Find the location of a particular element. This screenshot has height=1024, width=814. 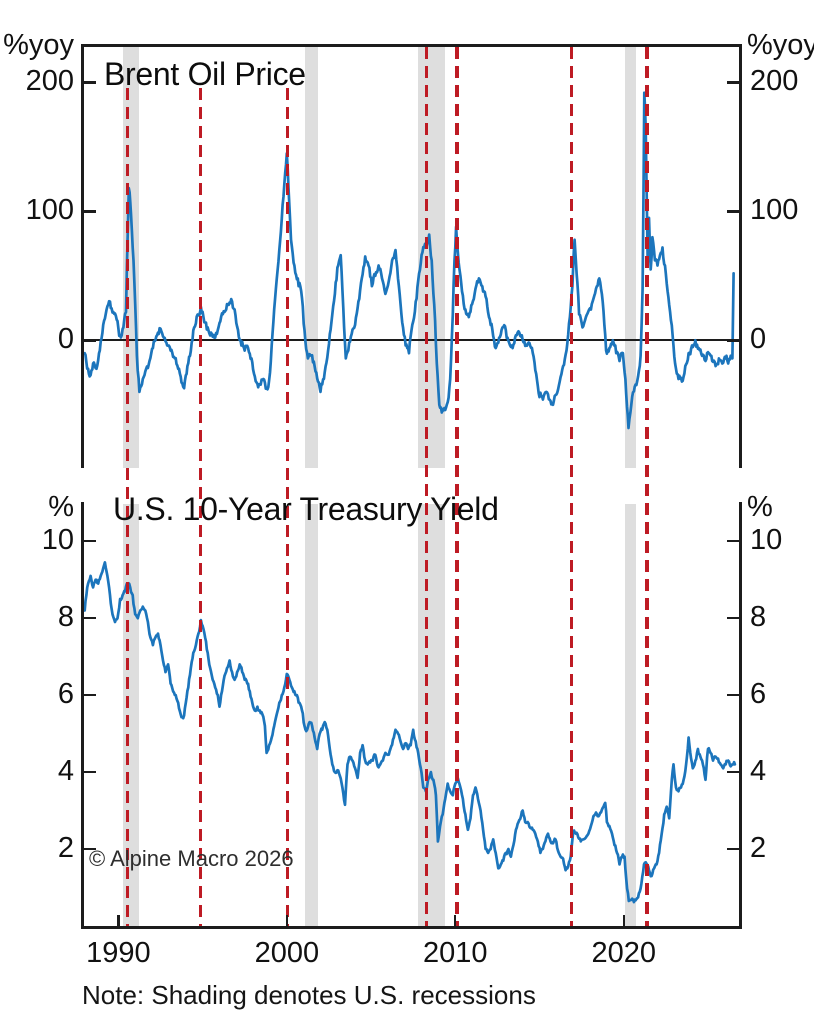

bottom-panel-right-axis is located at coordinates (740, 715).